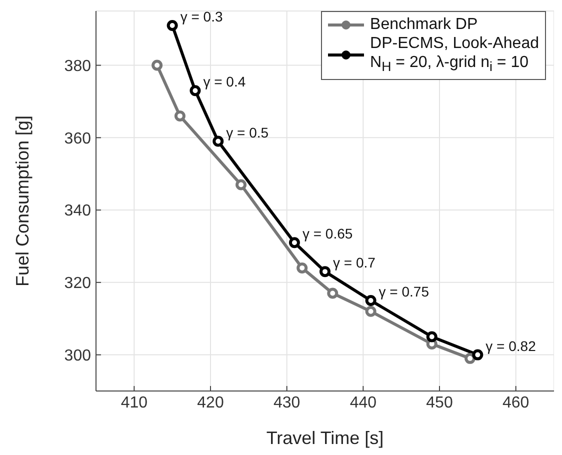 The image size is (562, 455). I want to click on x-tick-label: 430, so click(286, 403).